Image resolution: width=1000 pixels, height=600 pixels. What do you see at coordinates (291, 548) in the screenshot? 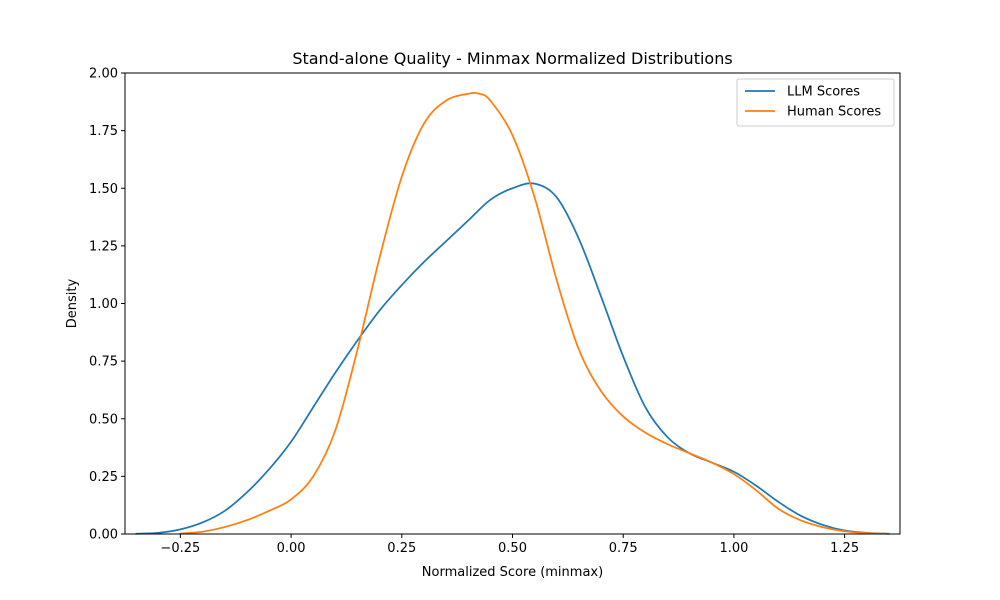
I see `x-tick-label: 0.00` at bounding box center [291, 548].